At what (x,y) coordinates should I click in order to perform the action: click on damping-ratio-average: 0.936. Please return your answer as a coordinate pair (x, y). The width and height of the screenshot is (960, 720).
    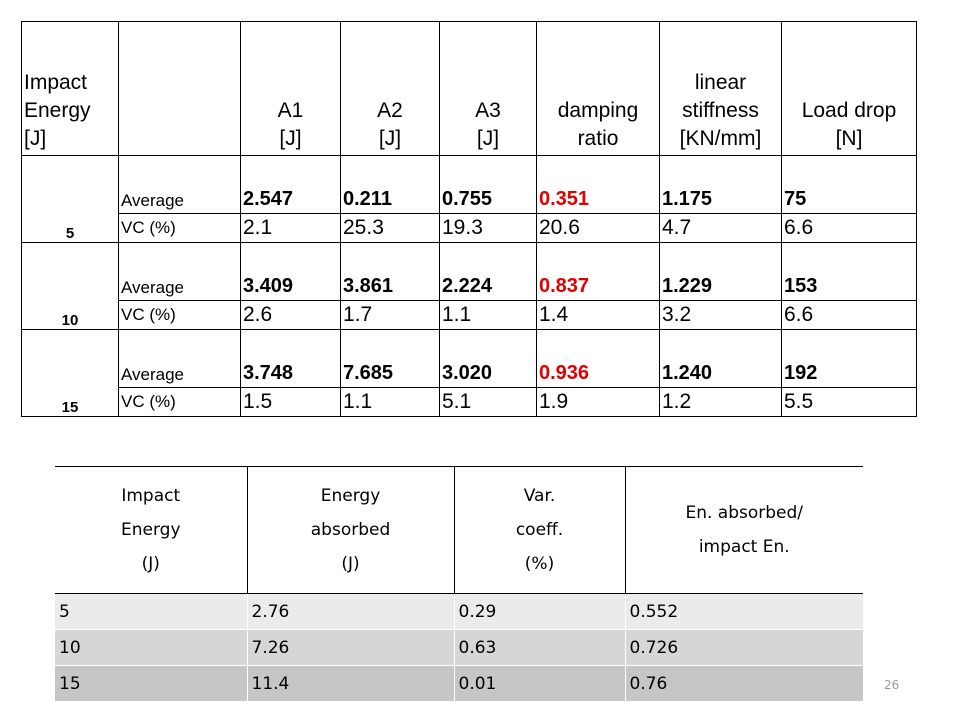
    Looking at the image, I should click on (598, 358).